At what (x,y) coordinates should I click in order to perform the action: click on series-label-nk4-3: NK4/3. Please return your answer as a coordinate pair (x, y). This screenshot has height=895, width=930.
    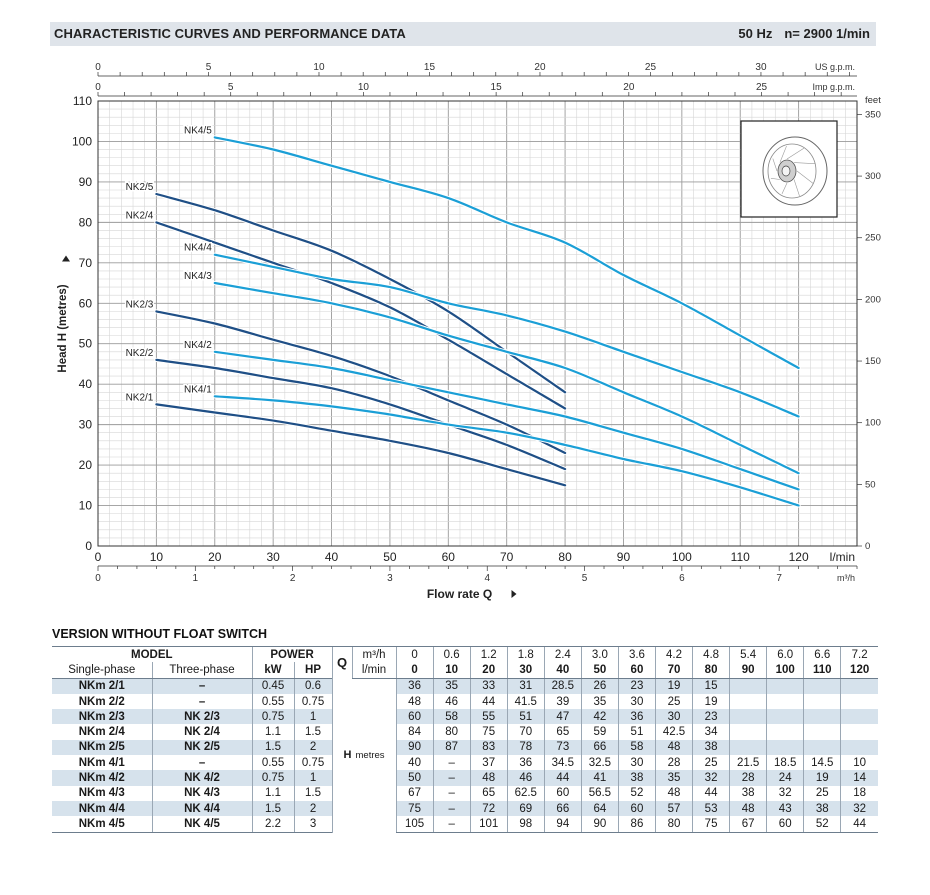
    Looking at the image, I should click on (198, 276).